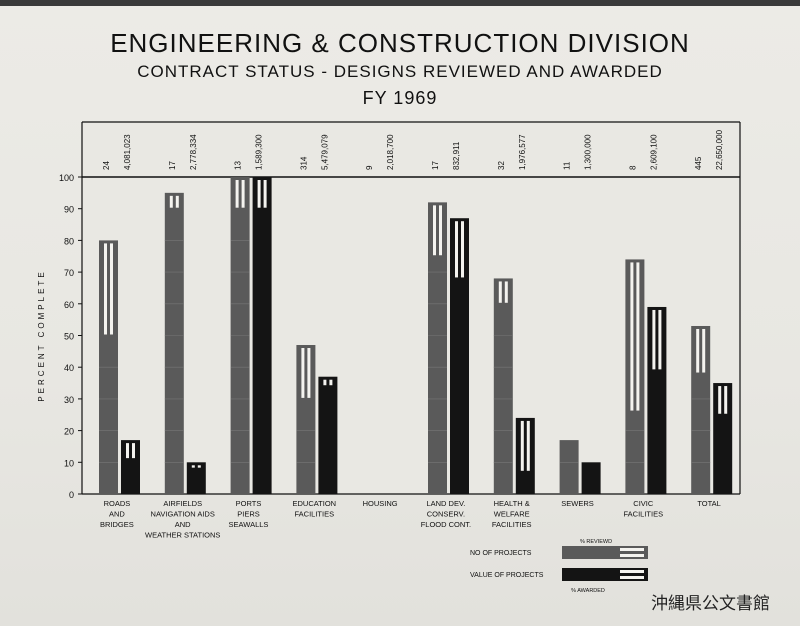 The image size is (800, 626). I want to click on category-label: CIVIC, so click(643, 503).